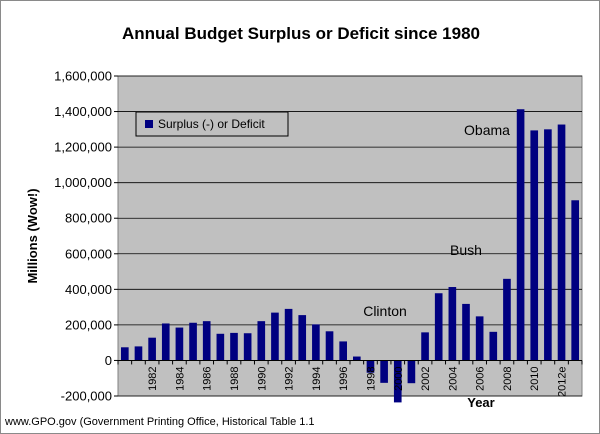 The width and height of the screenshot is (600, 434). I want to click on x-axis-label: Year, so click(480, 402).